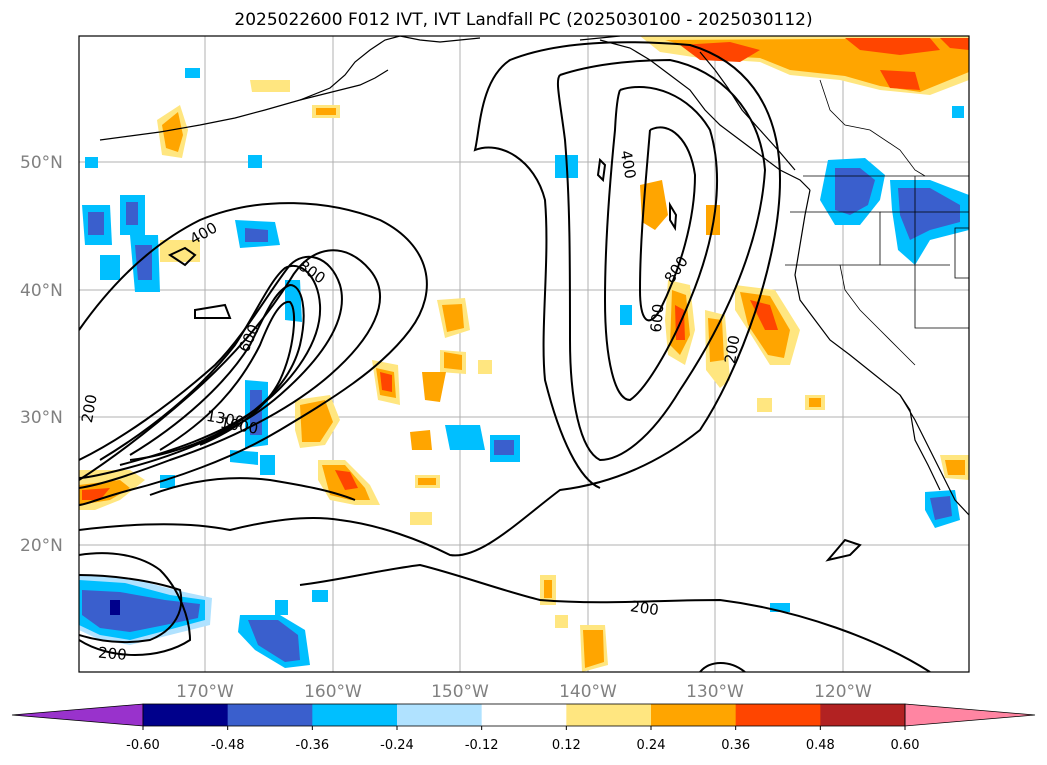 The image size is (1047, 765). I want to click on colorbar-extend-low, so click(77, 715).